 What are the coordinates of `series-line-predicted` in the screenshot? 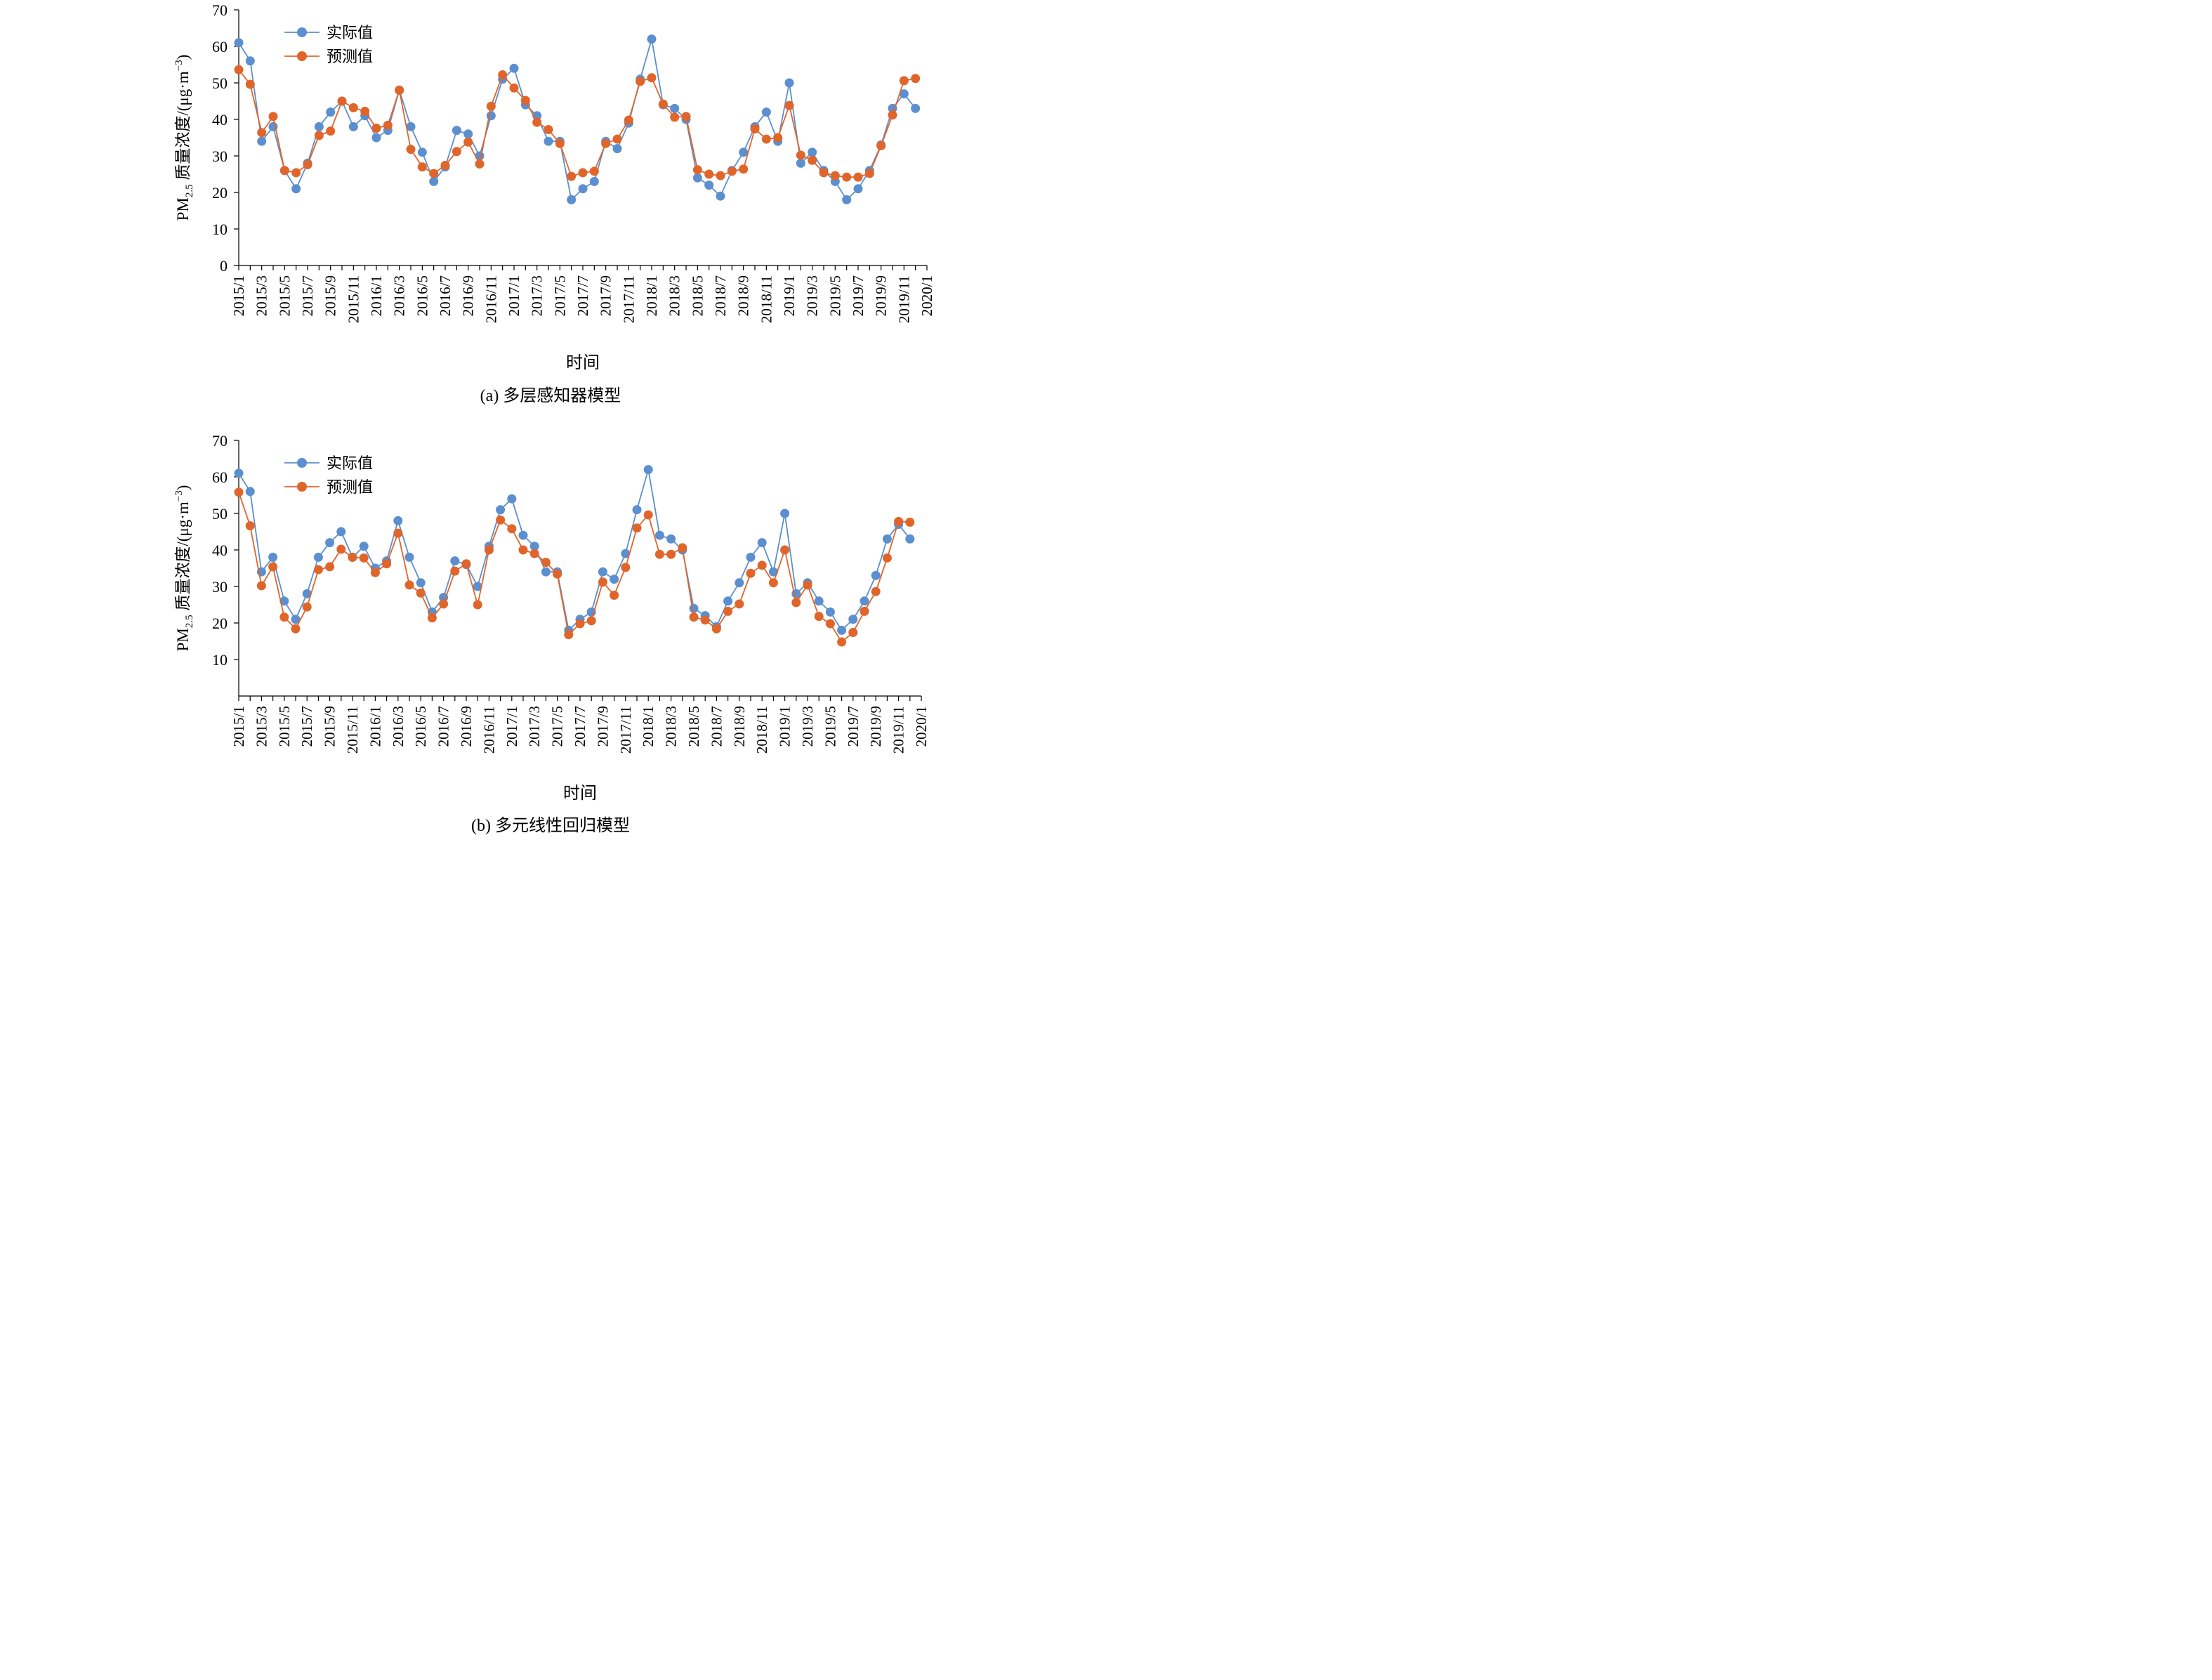 It's located at (574, 567).